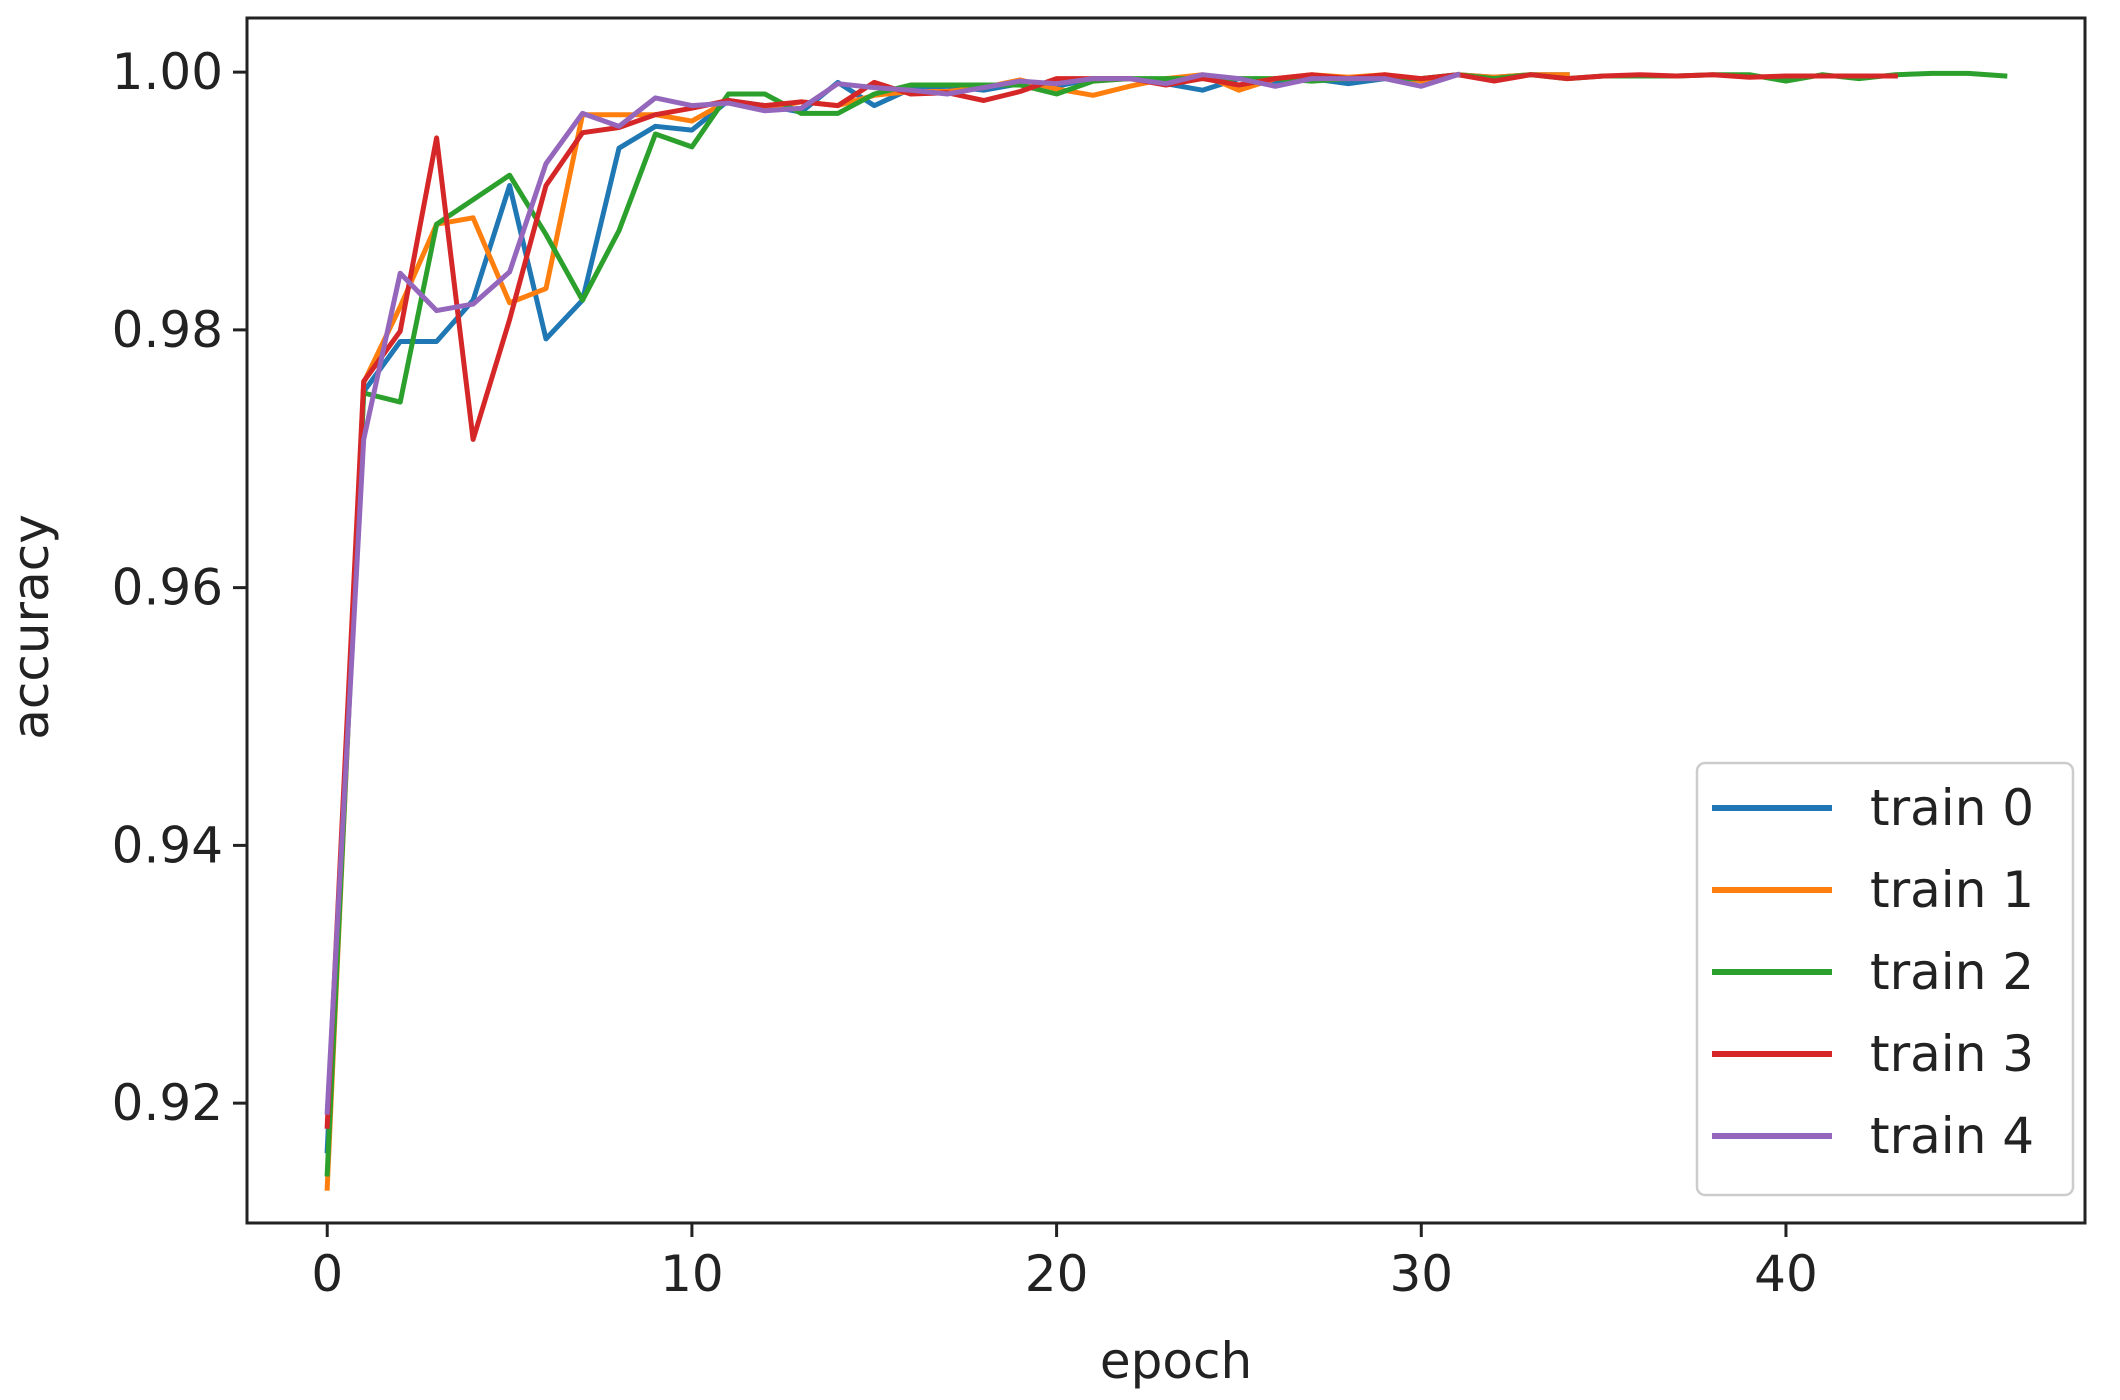 The height and width of the screenshot is (1400, 2120). What do you see at coordinates (692, 1274) in the screenshot?
I see `x-tick-label: 10` at bounding box center [692, 1274].